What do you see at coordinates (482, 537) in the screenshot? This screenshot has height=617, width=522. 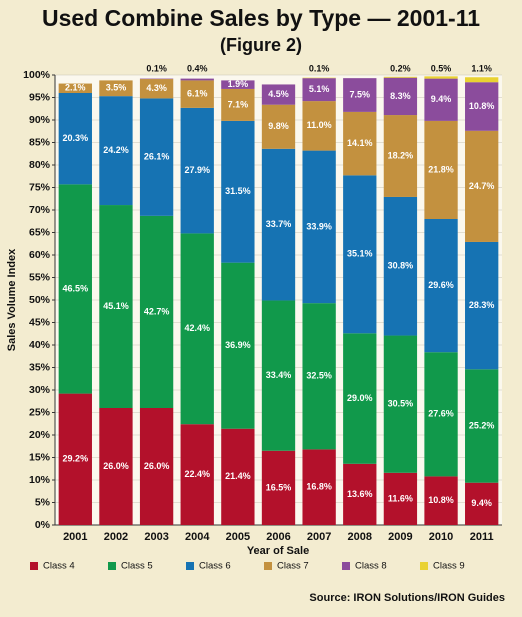 I see `x-tick-label: 2011` at bounding box center [482, 537].